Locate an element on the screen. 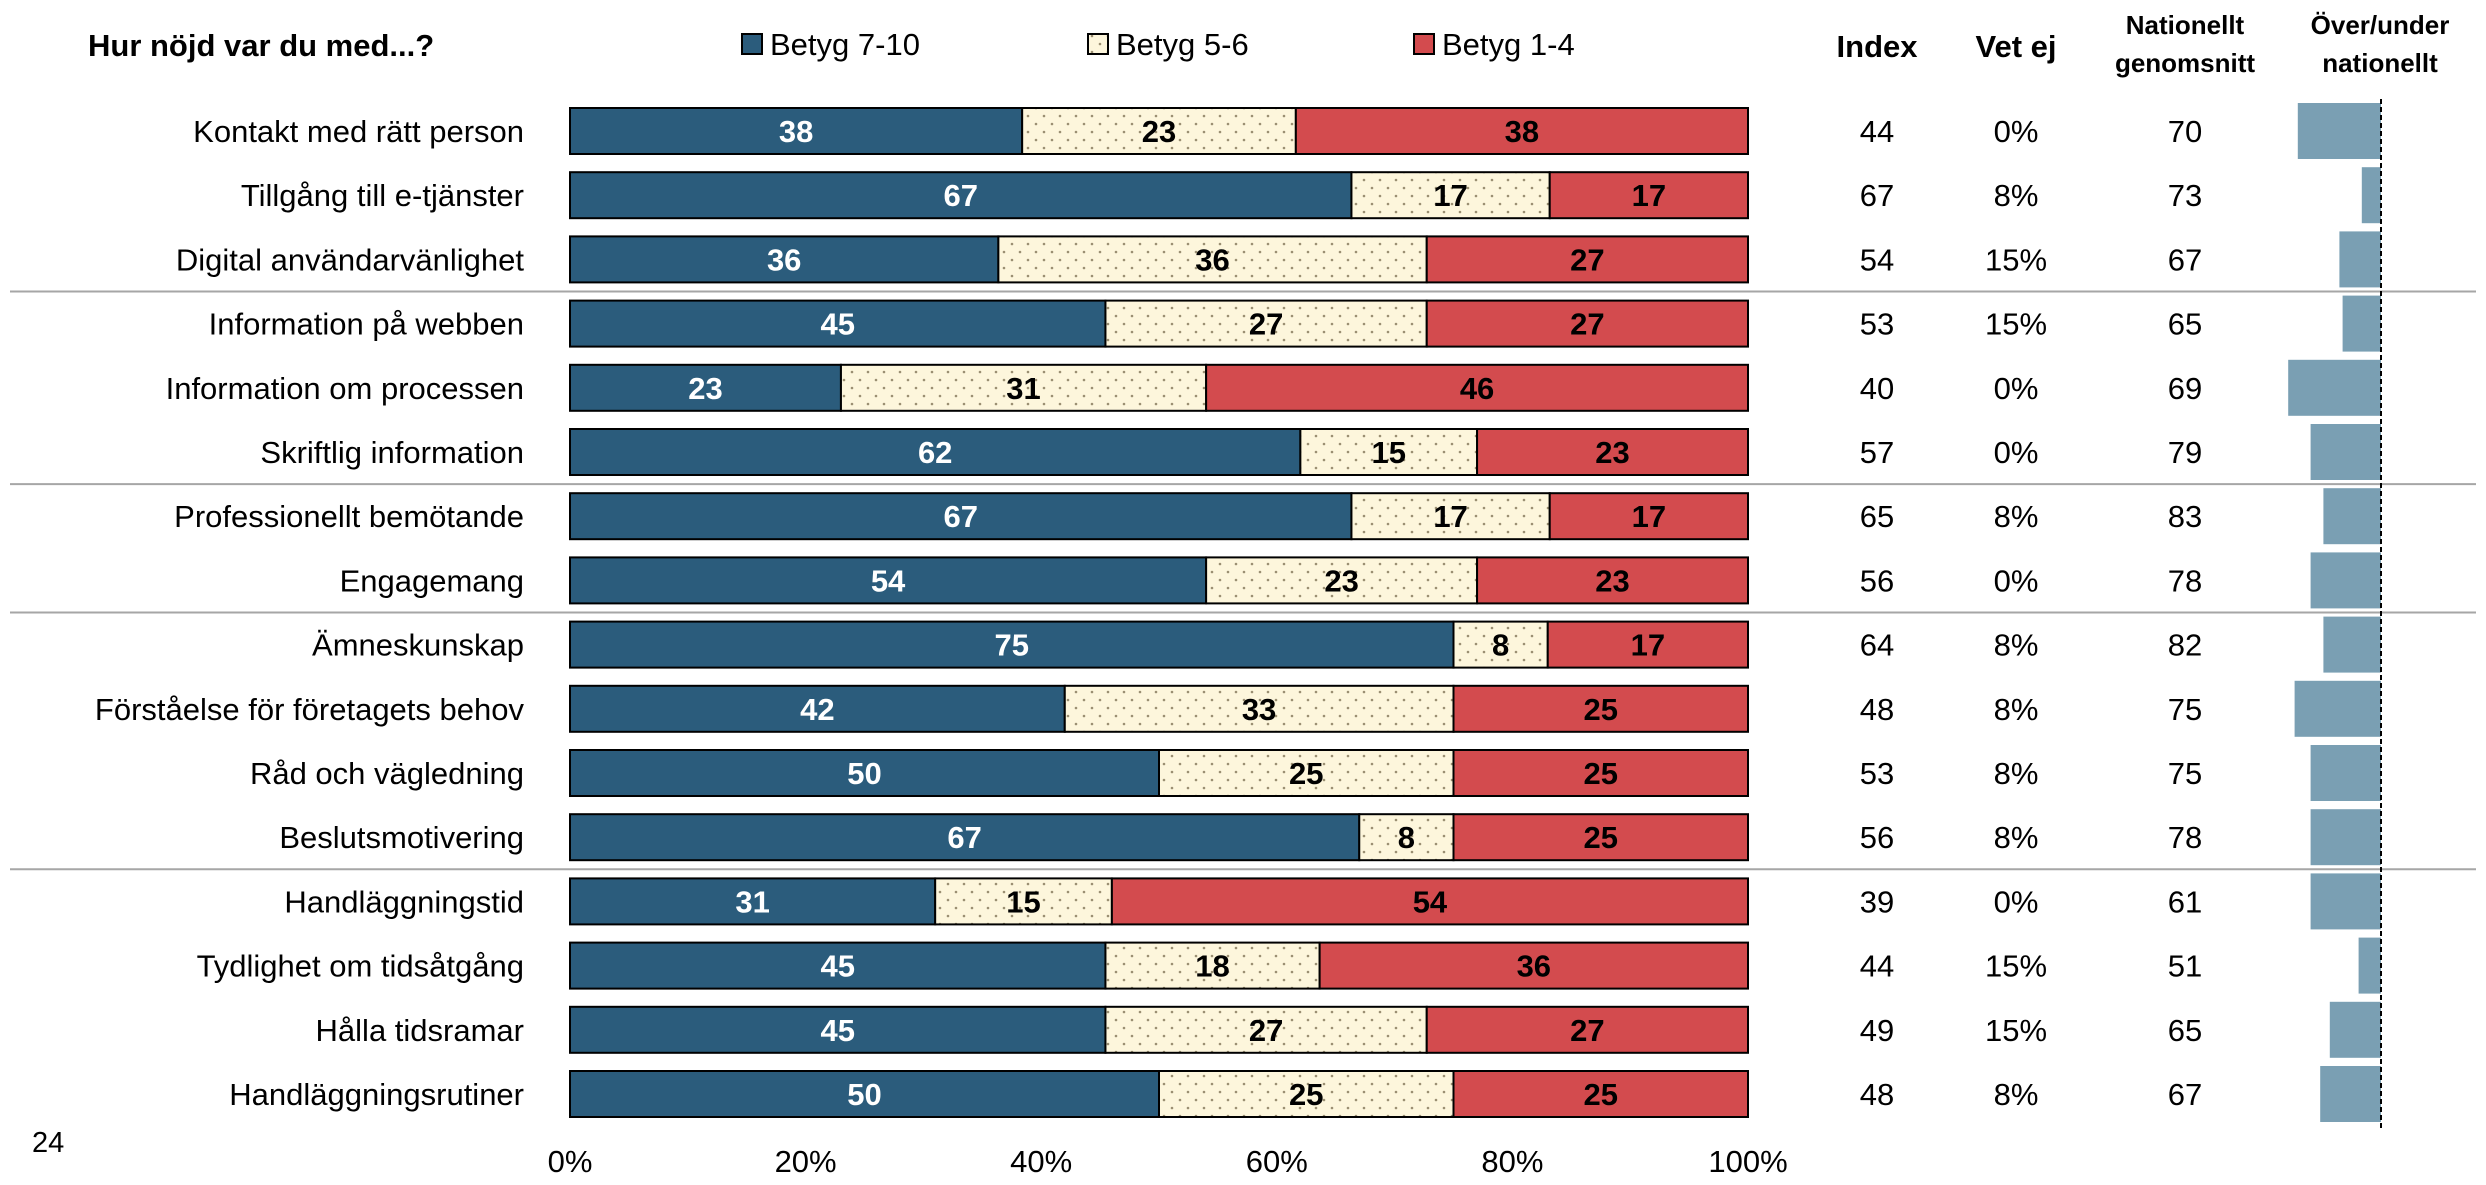 The height and width of the screenshot is (1185, 2486). legend-swatch-bad is located at coordinates (1424, 44).